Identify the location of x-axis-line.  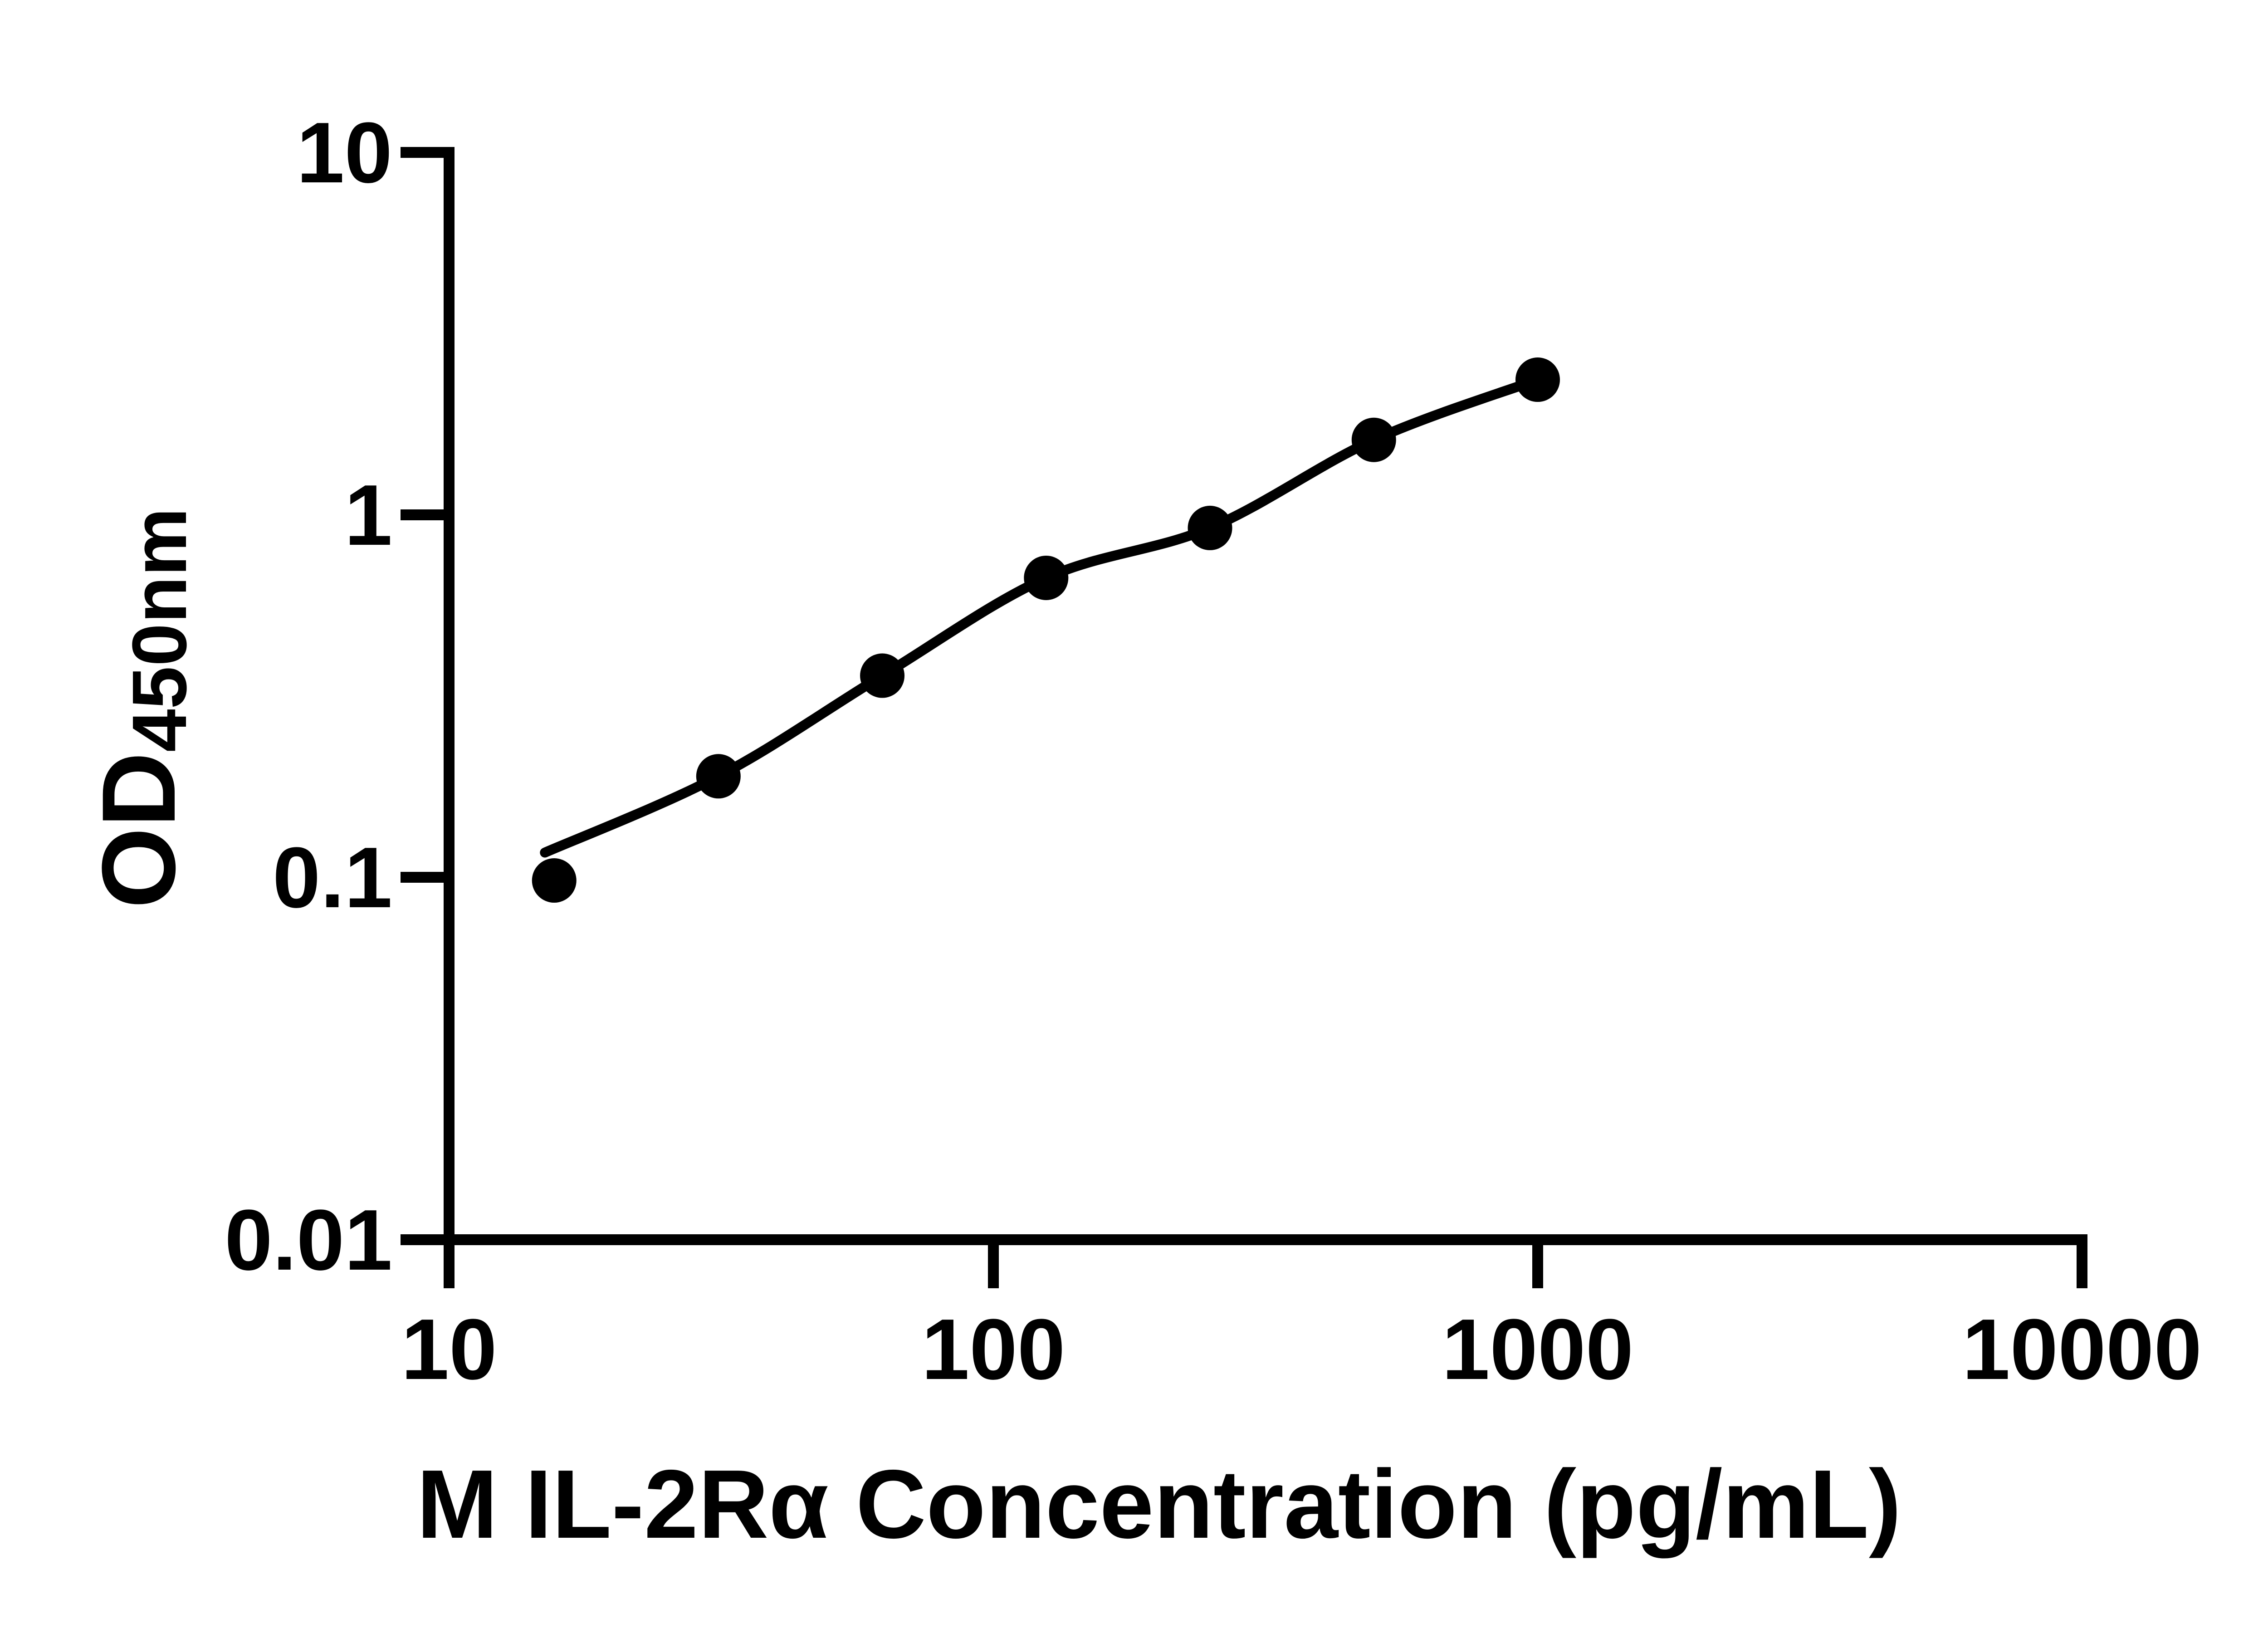
(1265, 1239).